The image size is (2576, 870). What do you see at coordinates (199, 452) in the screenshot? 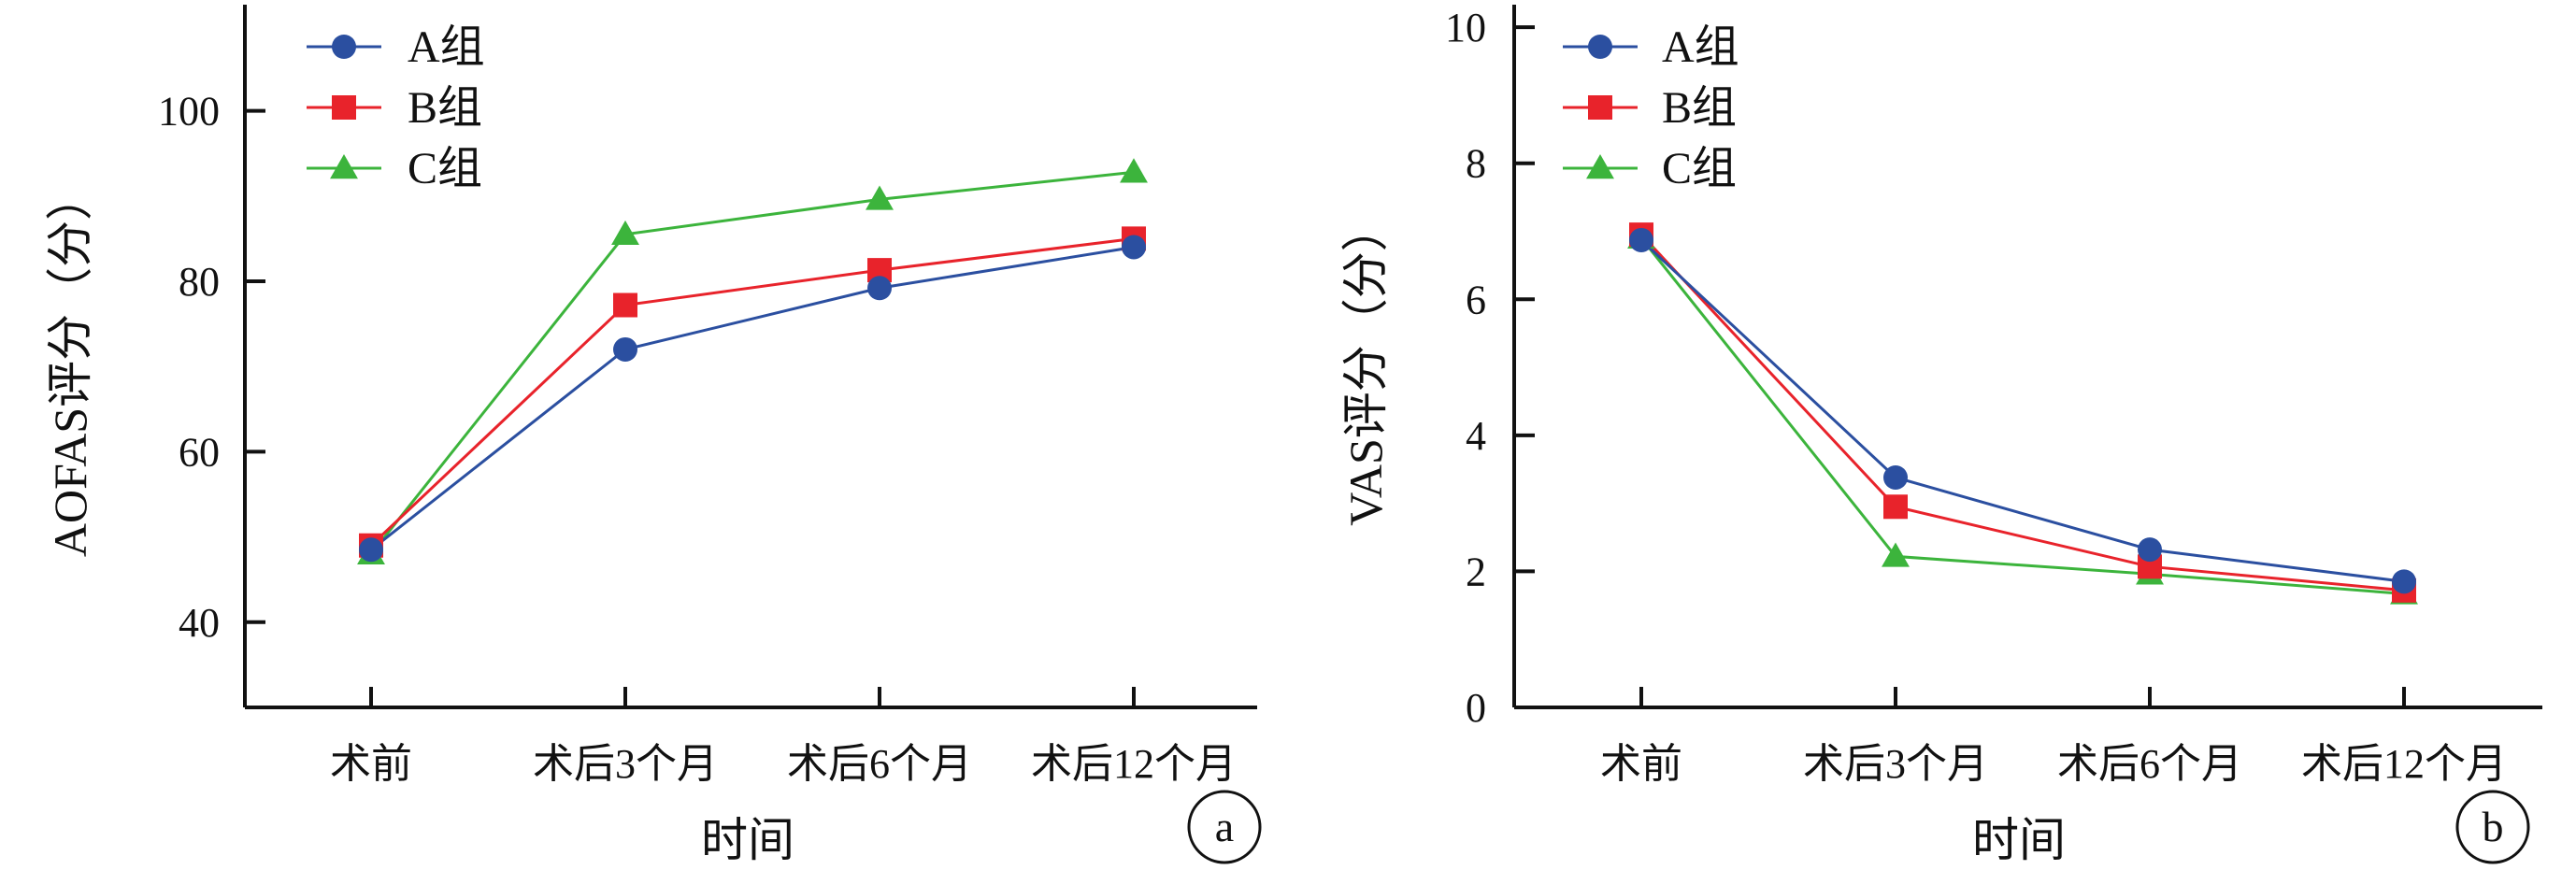
I see `y-tick-label: 60` at bounding box center [199, 452].